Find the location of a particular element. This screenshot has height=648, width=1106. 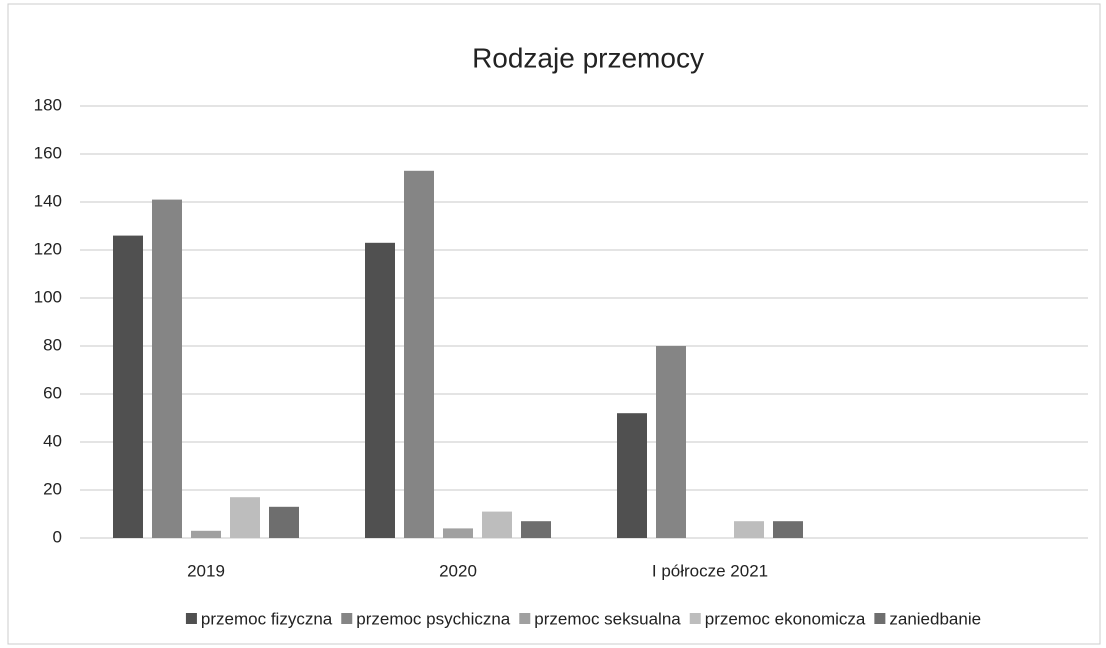

y-tick-label: 0 is located at coordinates (57, 536).